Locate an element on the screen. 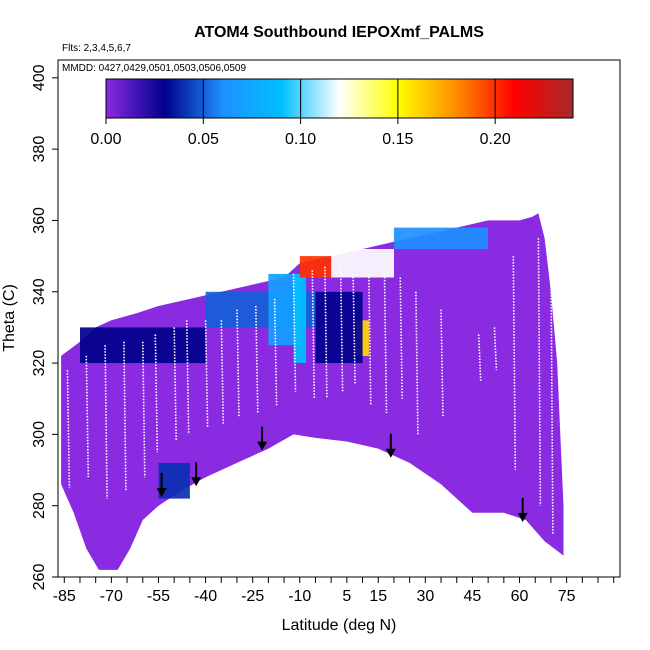 This screenshot has width=650, height=650. x-axis-tick-label: 30 is located at coordinates (425, 596).